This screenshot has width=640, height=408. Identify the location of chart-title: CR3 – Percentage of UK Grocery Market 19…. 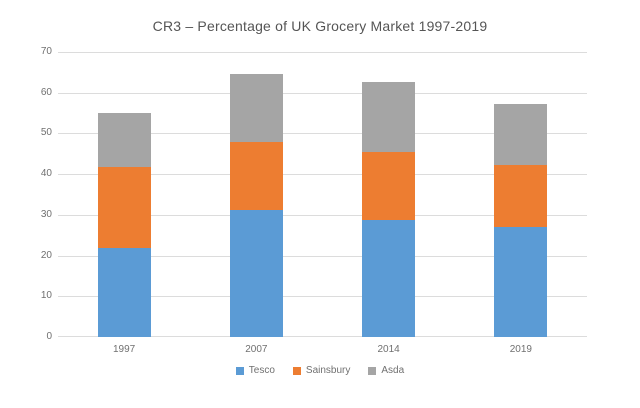
(320, 26).